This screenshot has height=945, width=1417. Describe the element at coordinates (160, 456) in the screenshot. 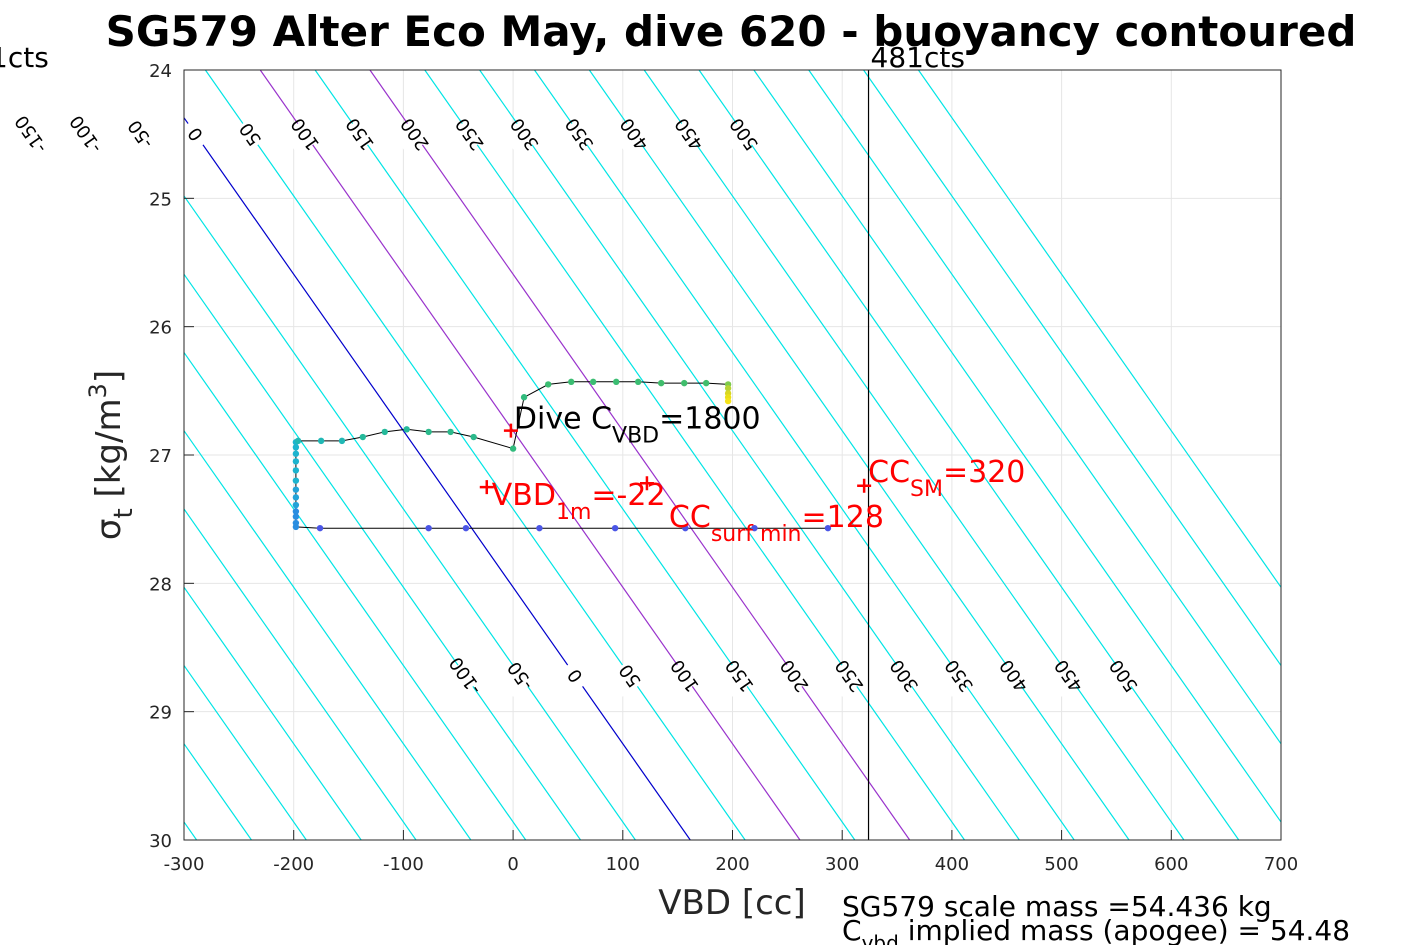

I see `y-tick-label: 27` at that location.